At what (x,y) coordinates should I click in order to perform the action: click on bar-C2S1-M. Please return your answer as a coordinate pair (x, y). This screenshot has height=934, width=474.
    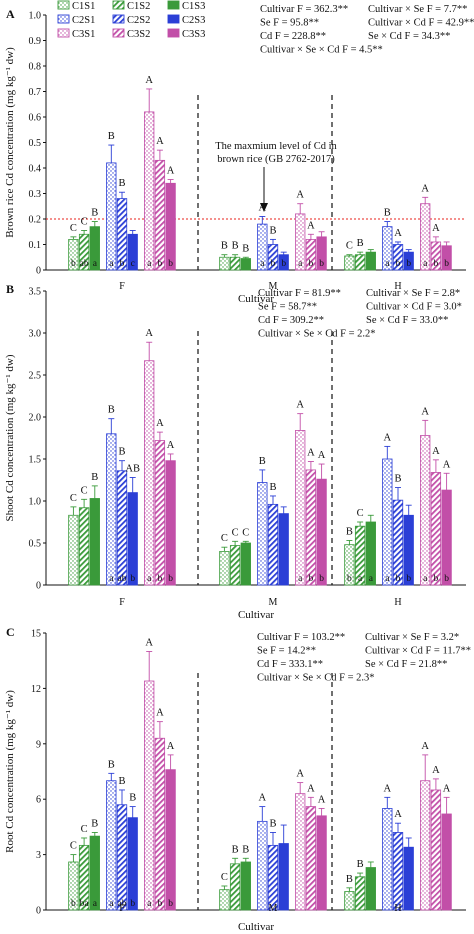
    Looking at the image, I should click on (262, 865).